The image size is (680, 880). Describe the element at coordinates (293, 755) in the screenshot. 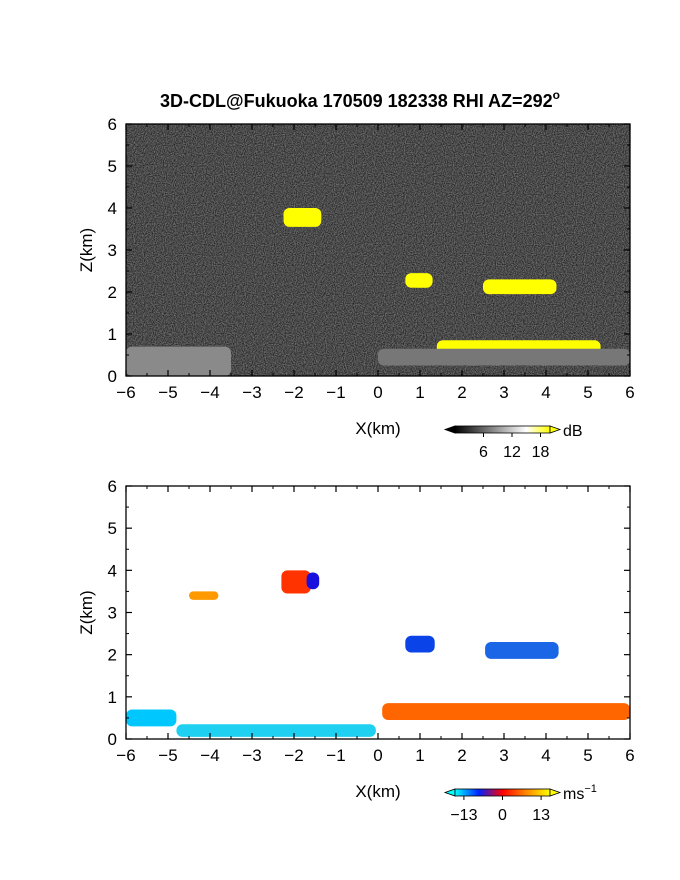

I see `vel-x-tick-label: −2` at that location.